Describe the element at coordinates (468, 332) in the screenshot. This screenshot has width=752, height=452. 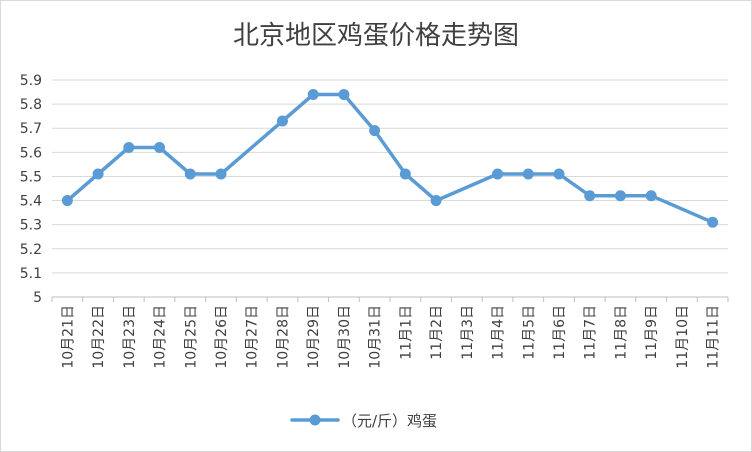
I see `x-tick-label: 11月3日` at that location.